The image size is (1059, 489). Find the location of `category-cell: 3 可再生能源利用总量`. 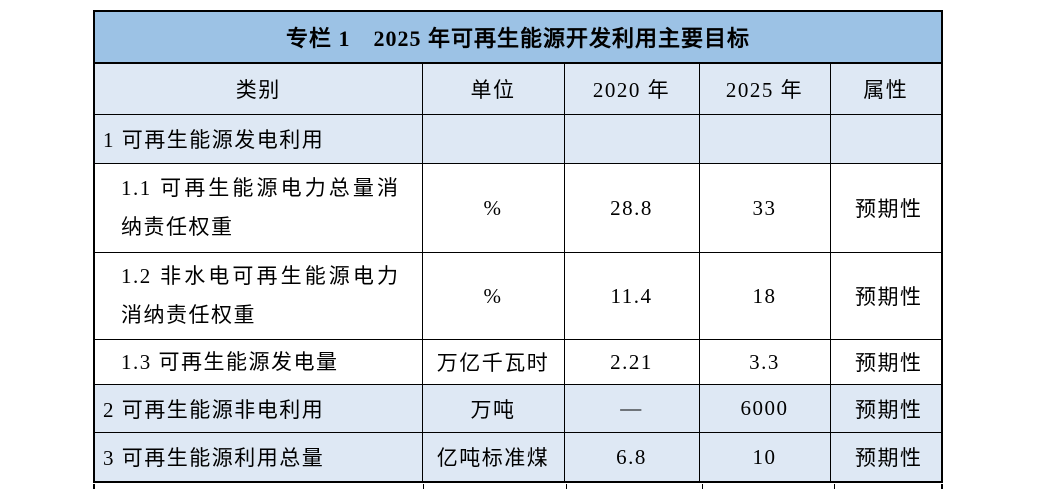

category-cell: 3 可再生能源利用总量 is located at coordinates (258, 457).